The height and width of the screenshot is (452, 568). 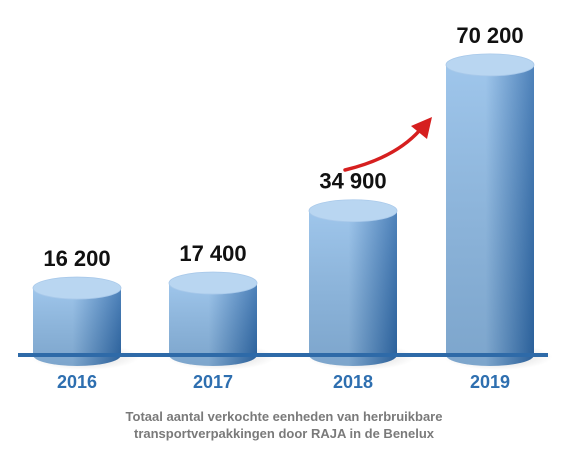 I want to click on growth-arrow-icon, so click(x=387, y=144).